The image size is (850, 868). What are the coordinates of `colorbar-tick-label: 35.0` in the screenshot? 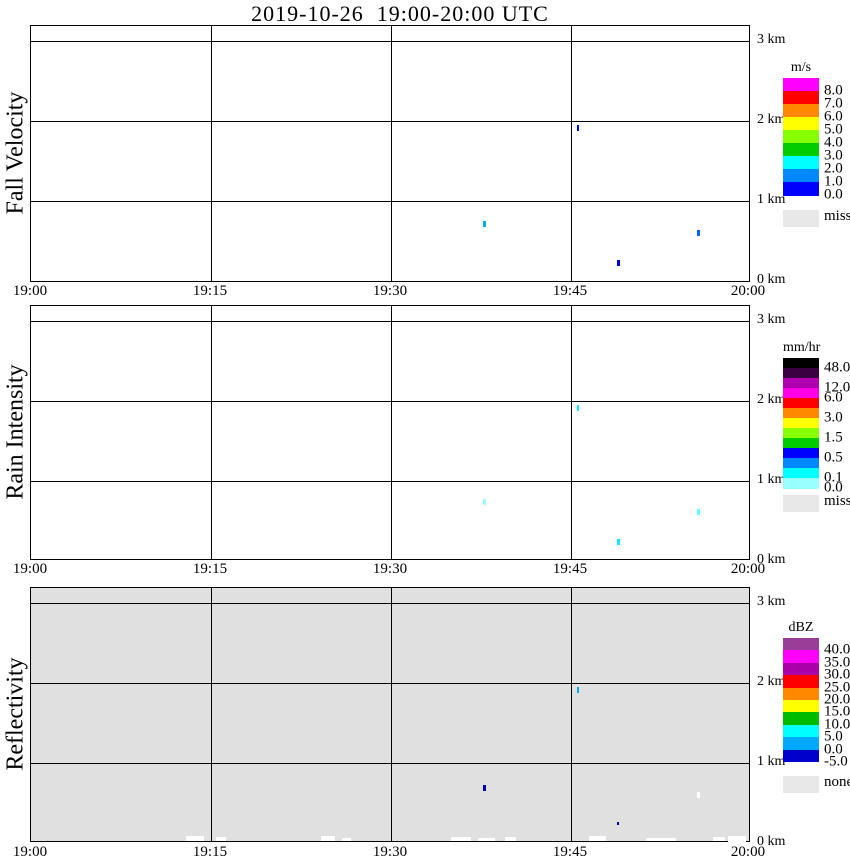 It's located at (837, 662).